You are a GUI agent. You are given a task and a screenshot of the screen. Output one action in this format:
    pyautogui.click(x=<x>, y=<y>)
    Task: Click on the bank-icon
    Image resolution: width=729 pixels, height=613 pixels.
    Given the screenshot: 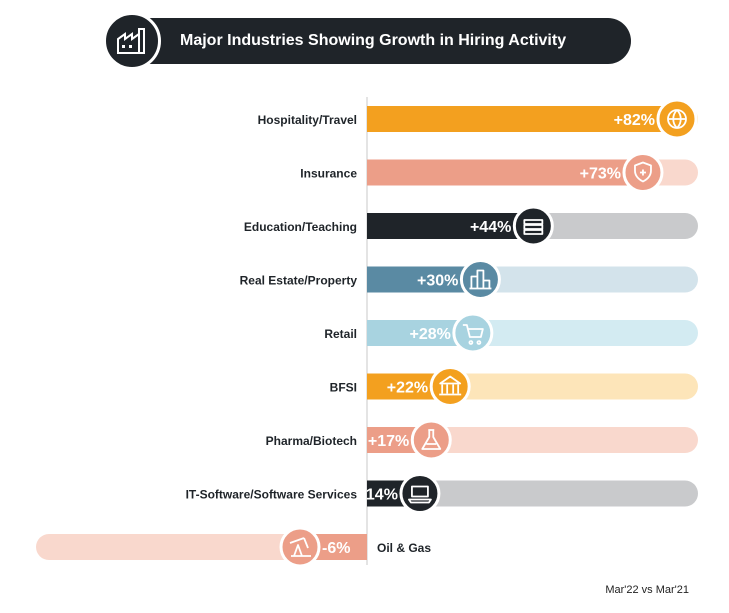 What is the action you would take?
    pyautogui.click(x=450, y=385)
    